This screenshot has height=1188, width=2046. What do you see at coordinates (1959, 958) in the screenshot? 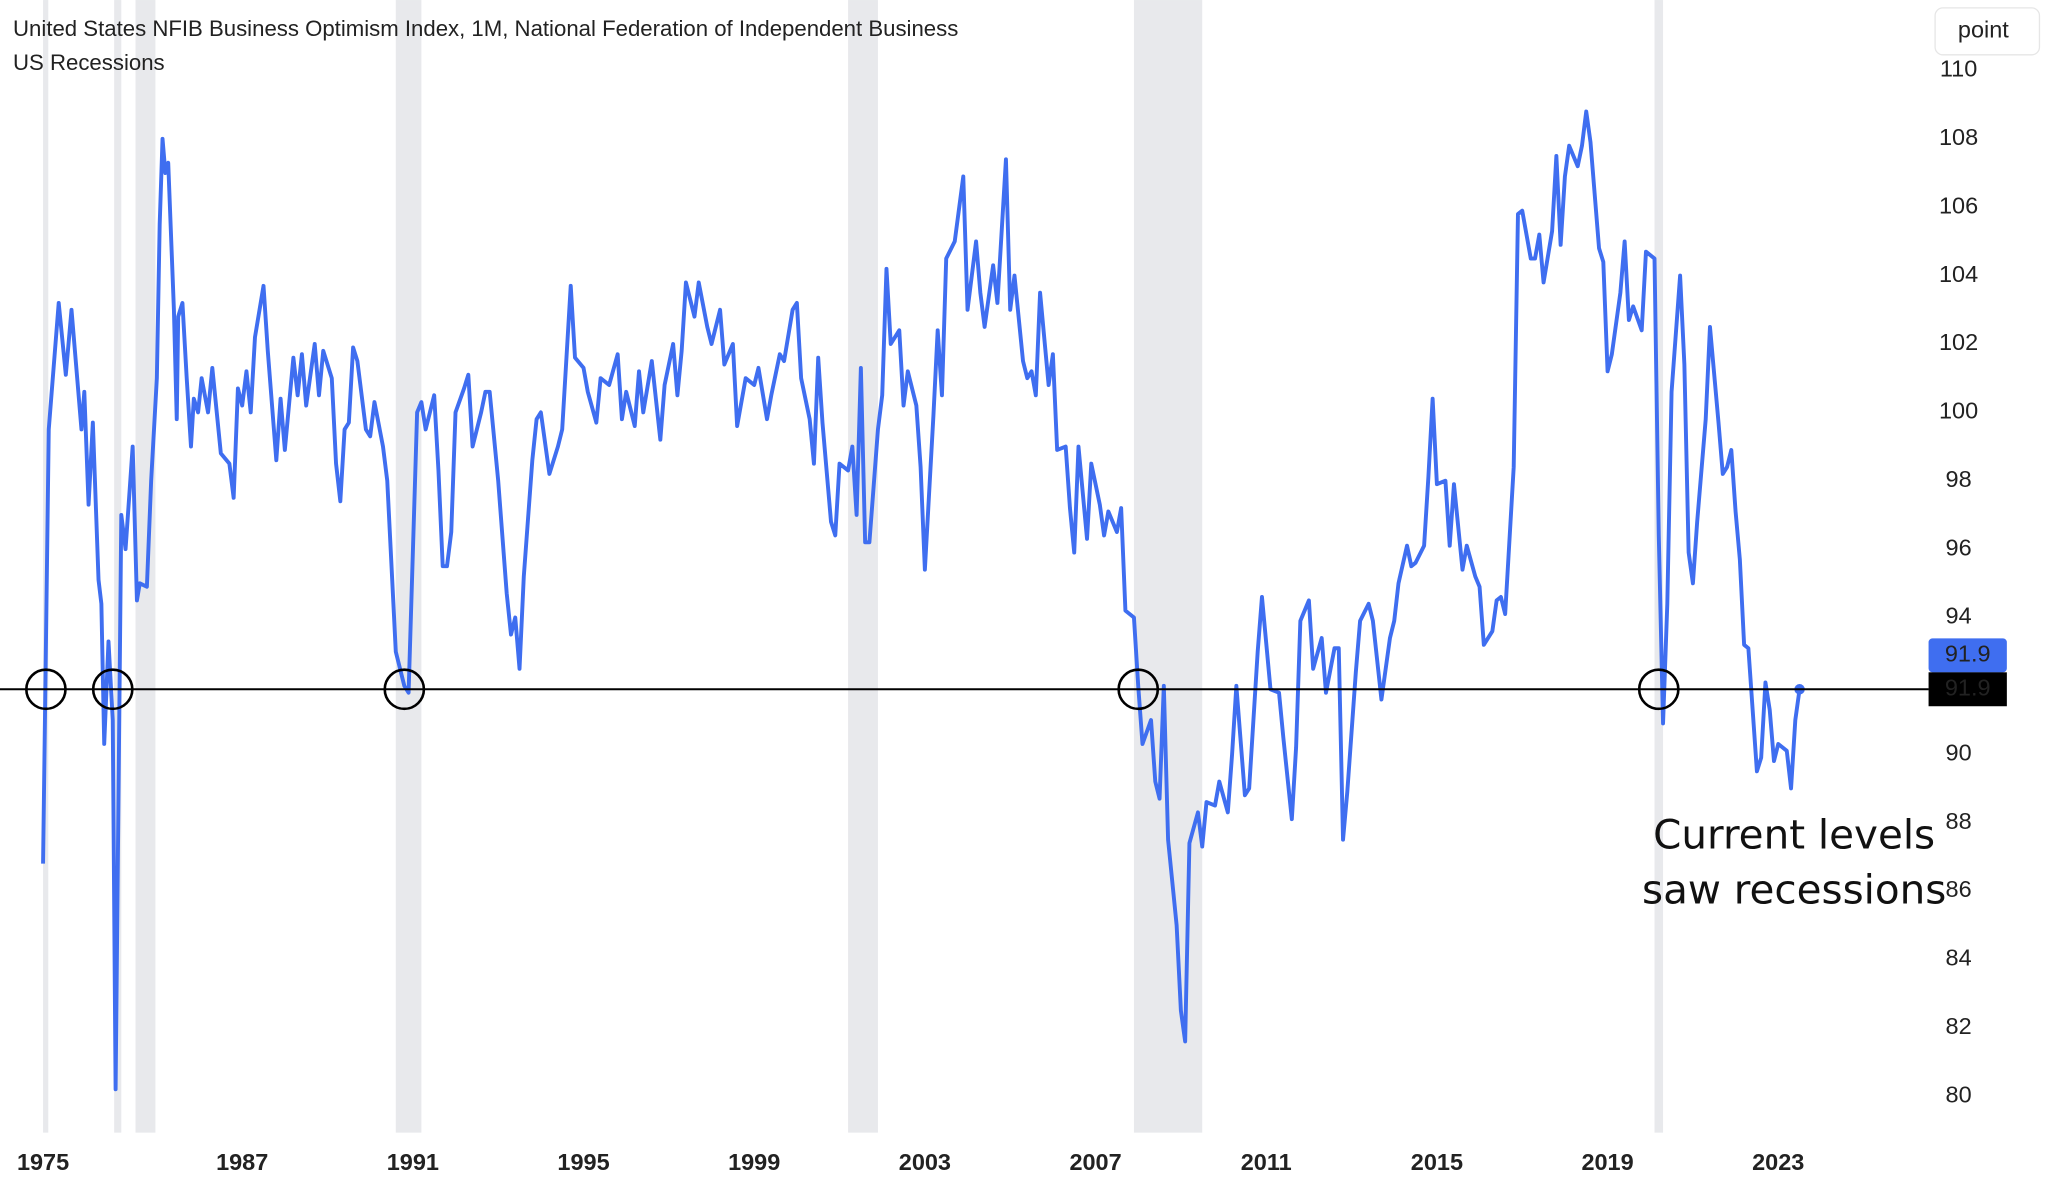
I see `y-tick-label: 84` at bounding box center [1959, 958].